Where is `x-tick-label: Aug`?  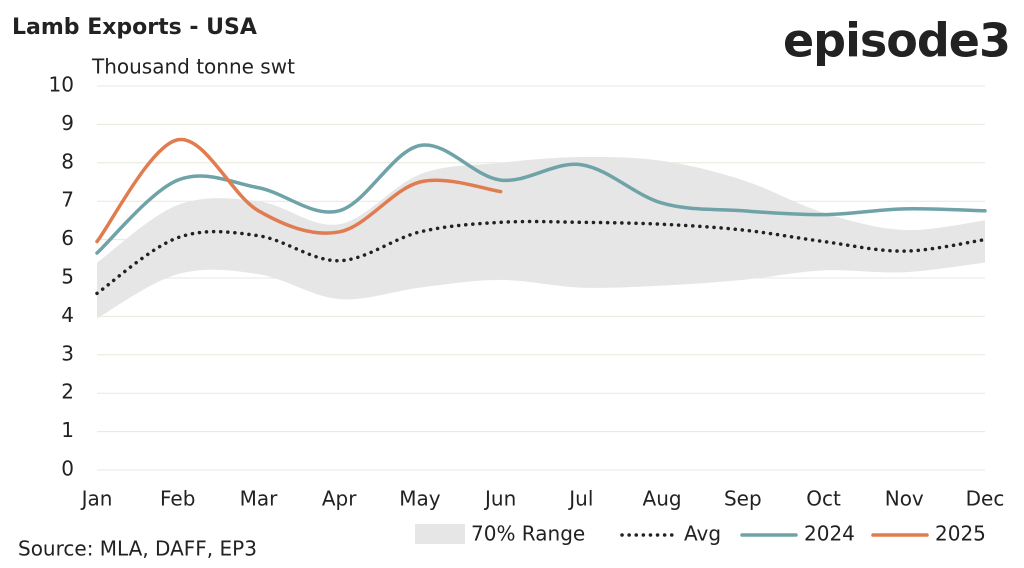 x-tick-label: Aug is located at coordinates (662, 499).